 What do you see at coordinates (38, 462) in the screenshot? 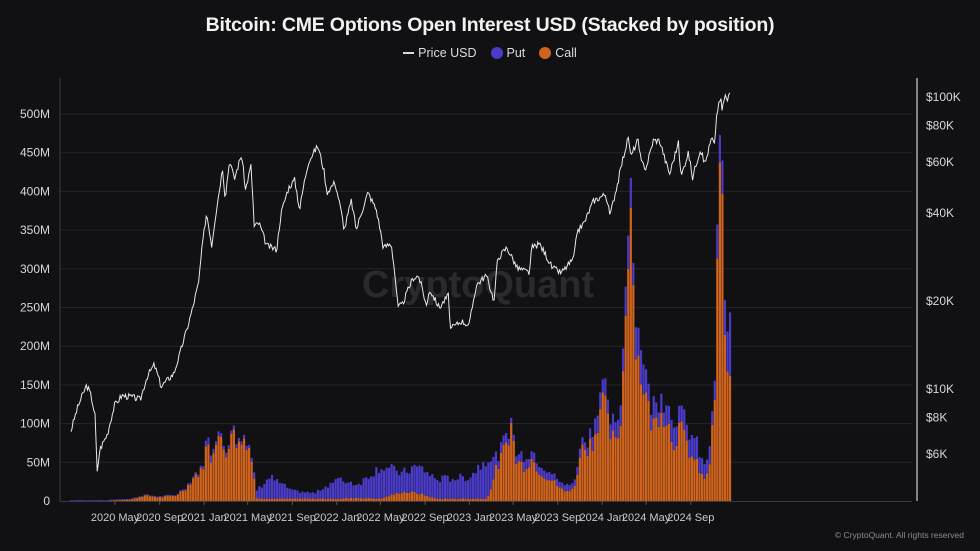
I see `svg-text: 50M` at bounding box center [38, 462].